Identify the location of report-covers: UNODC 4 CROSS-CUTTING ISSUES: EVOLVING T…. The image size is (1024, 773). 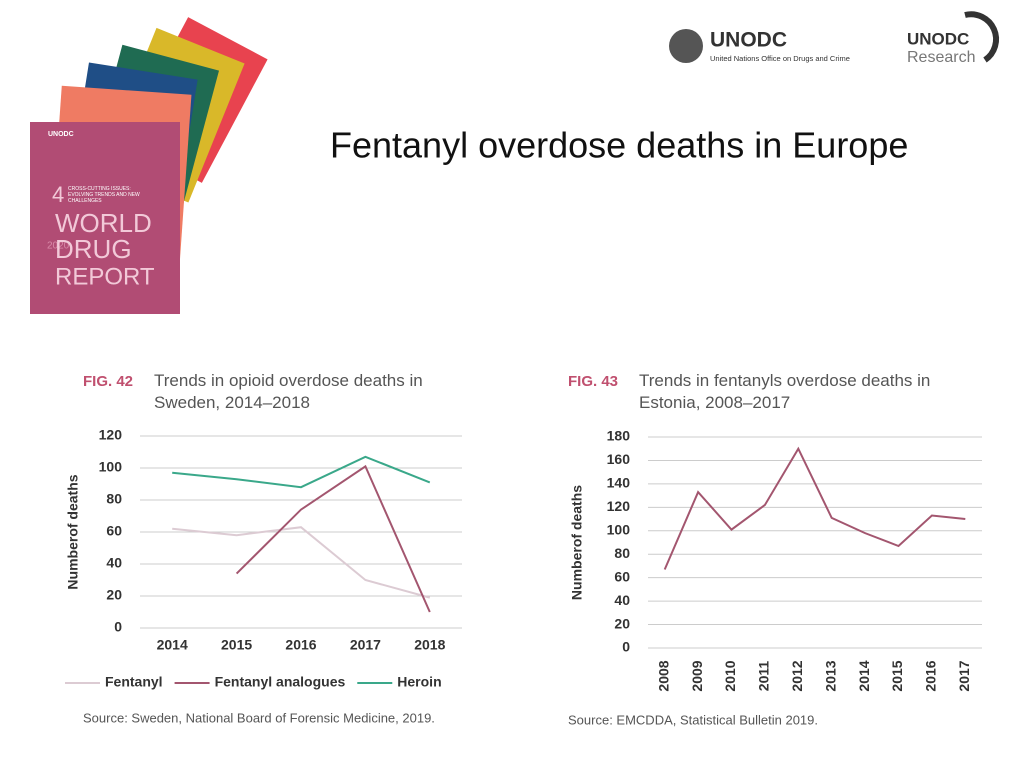
(149, 165).